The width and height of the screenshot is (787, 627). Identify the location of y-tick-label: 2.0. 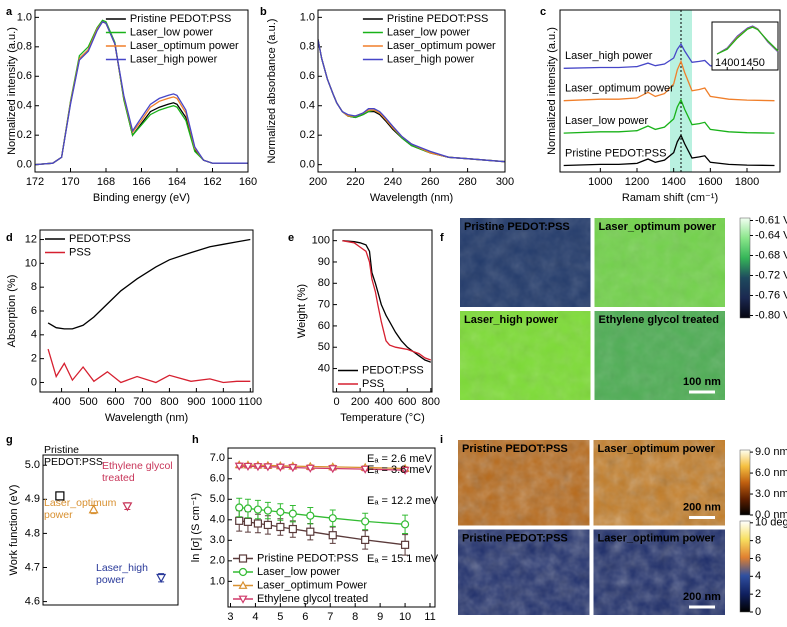
(217, 561).